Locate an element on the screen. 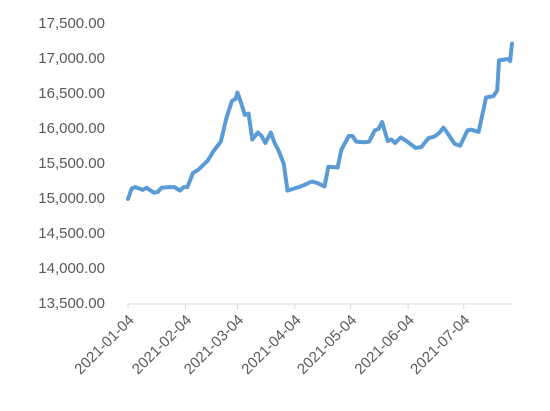 This screenshot has width=550, height=411. y-tick-label: 13,500.00 is located at coordinates (71, 303).